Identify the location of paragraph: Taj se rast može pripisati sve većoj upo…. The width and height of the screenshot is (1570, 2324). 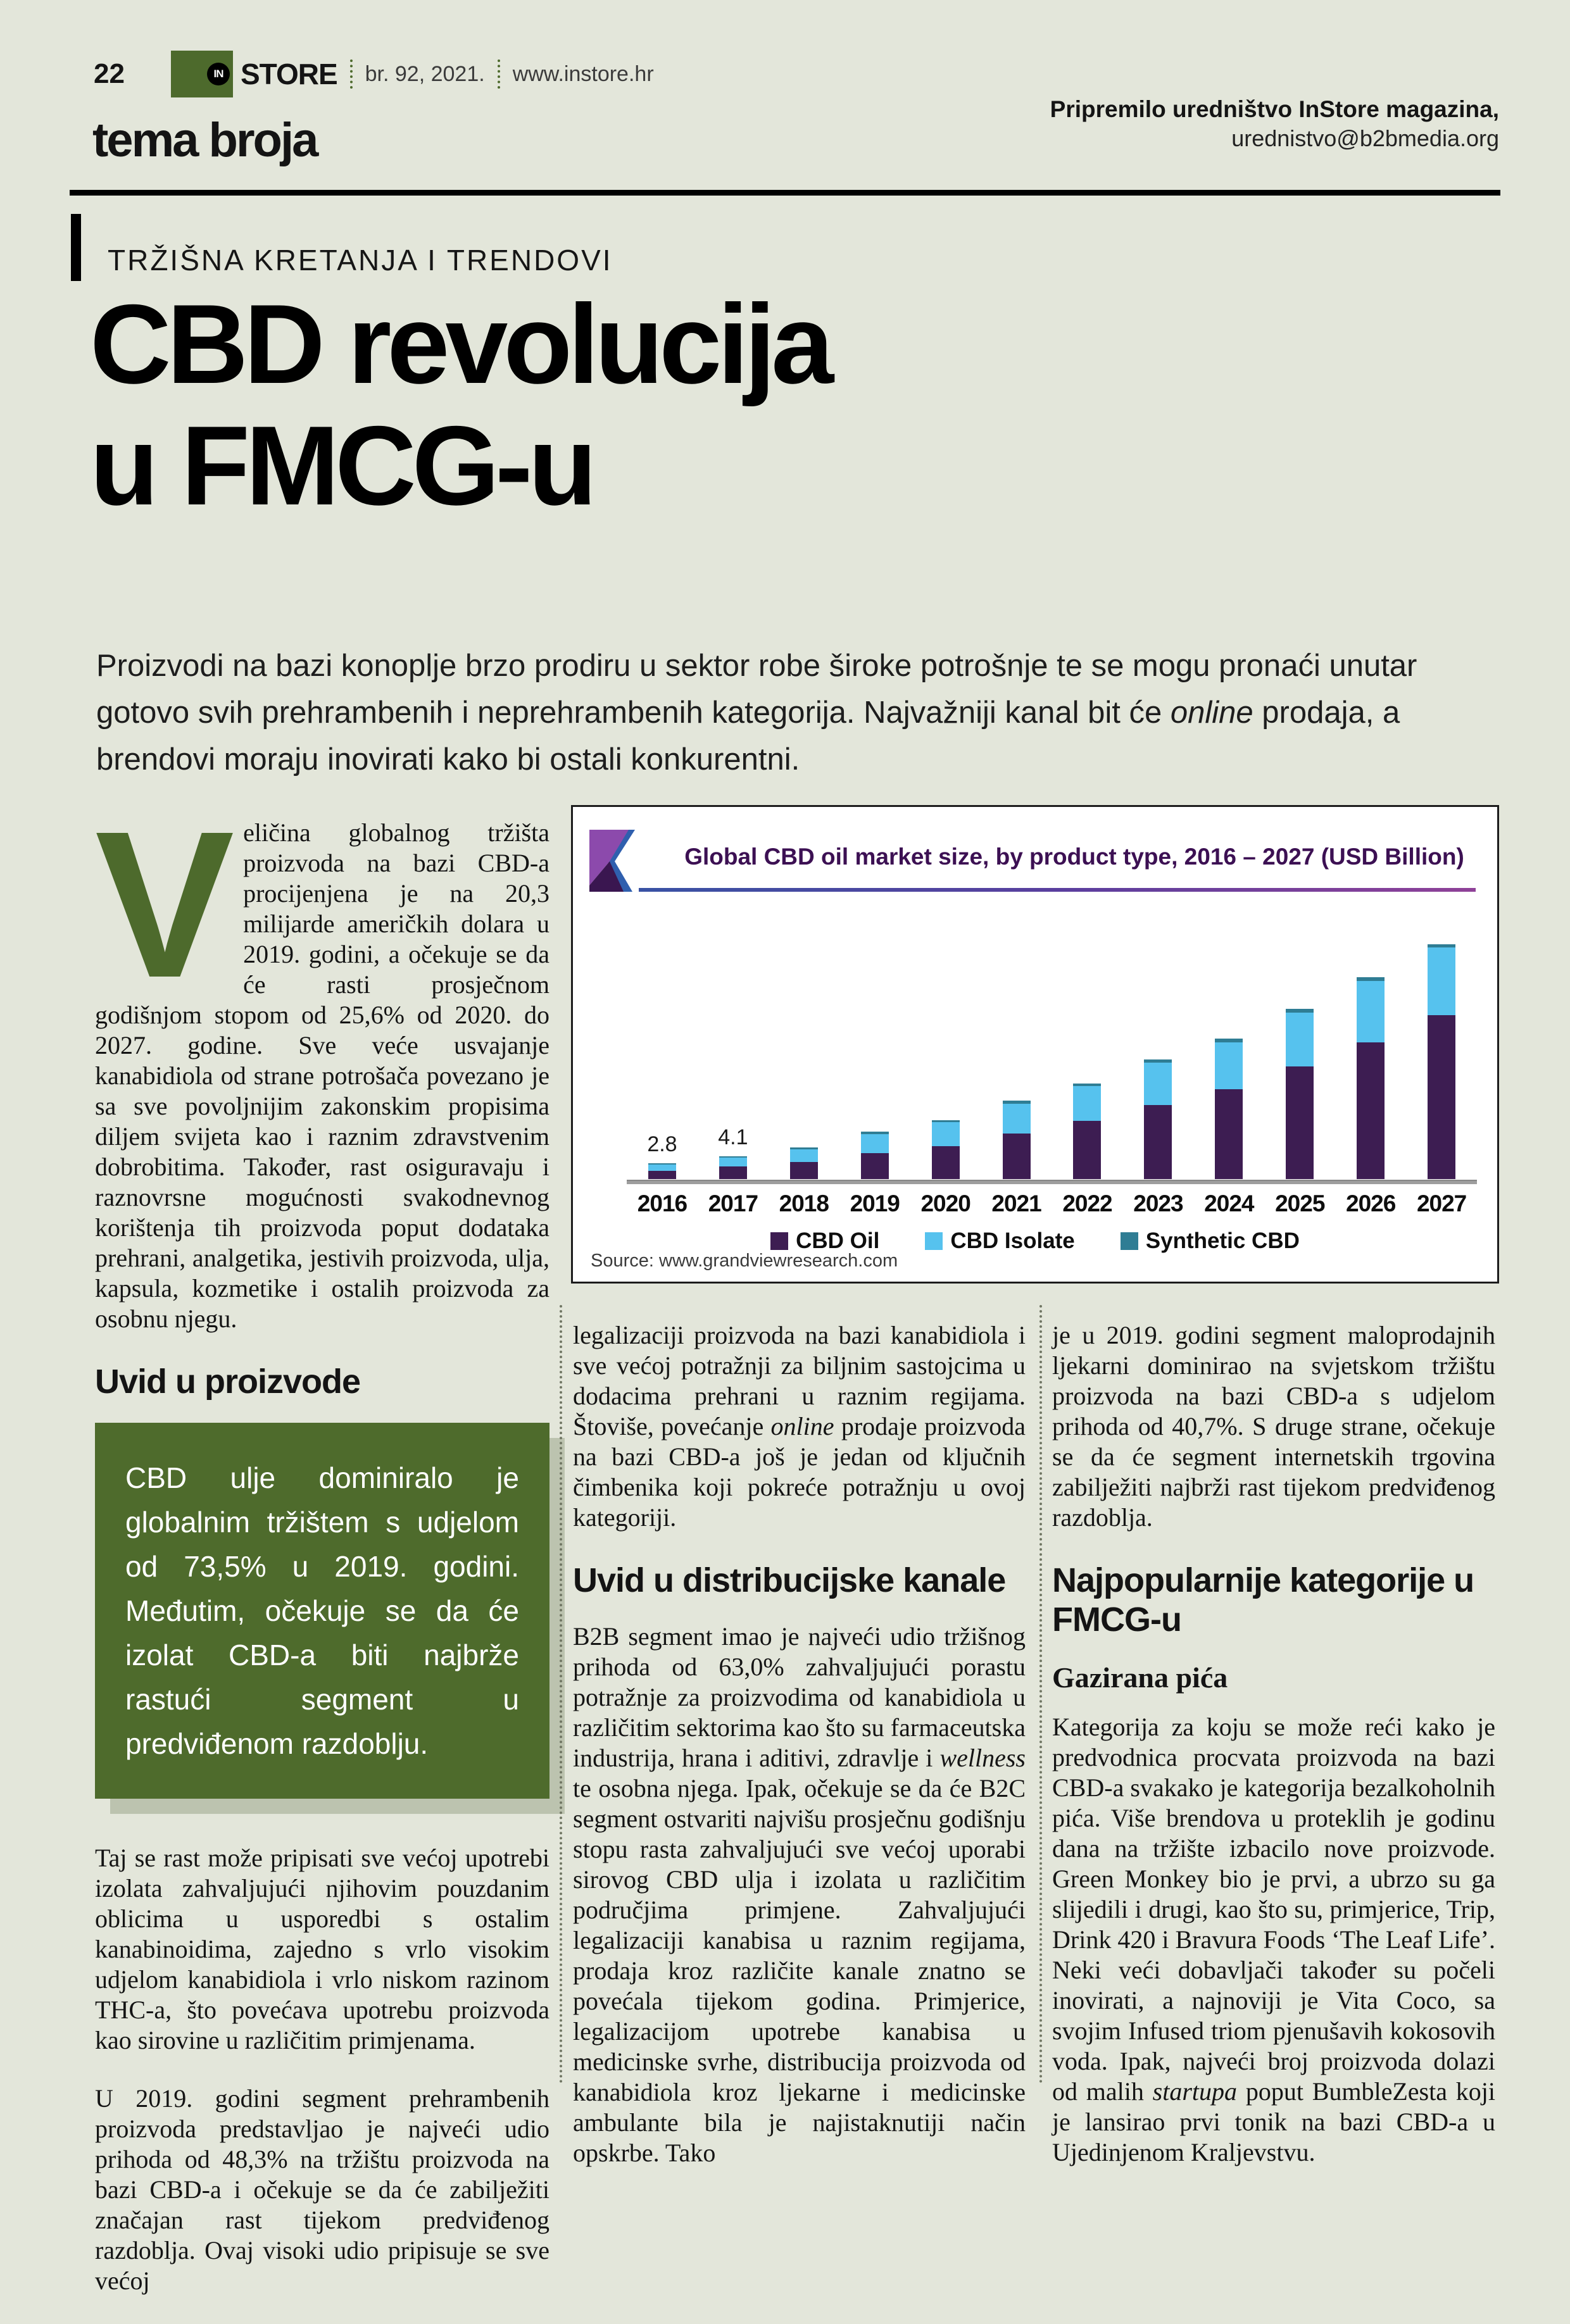
(322, 1949).